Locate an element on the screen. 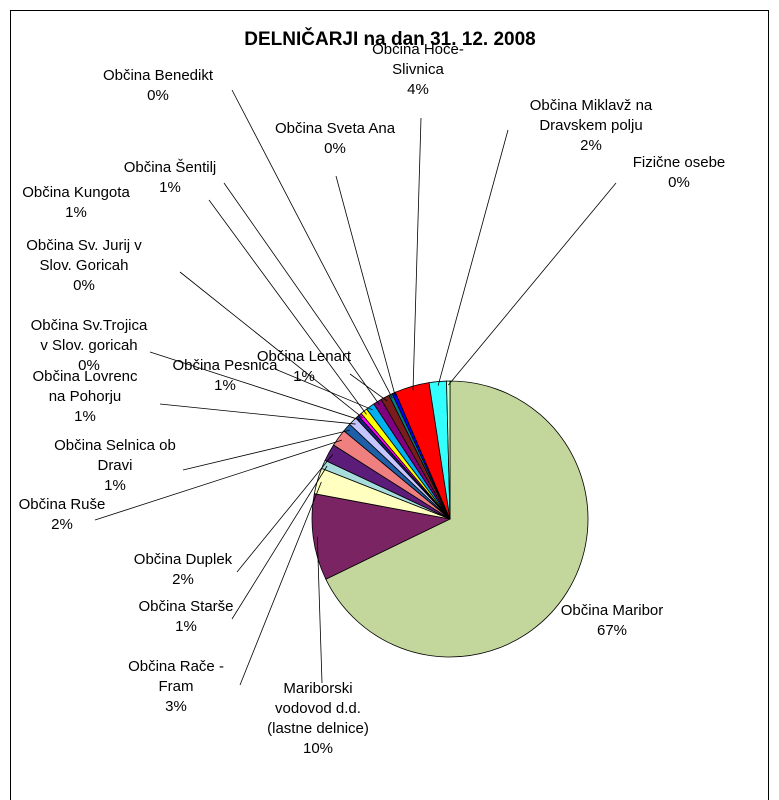  slice-label-line: Slivnica is located at coordinates (418, 69).